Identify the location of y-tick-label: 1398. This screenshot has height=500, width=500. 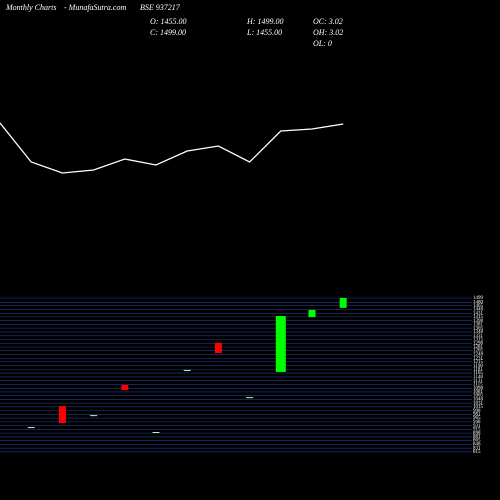
(478, 321).